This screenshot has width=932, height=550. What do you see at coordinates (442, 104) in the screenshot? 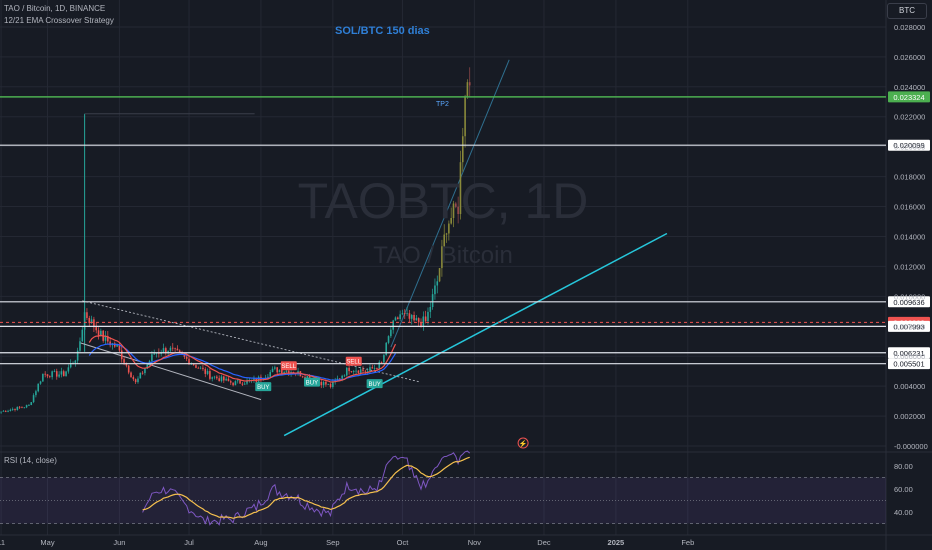
I see `tp-label: TP2` at bounding box center [442, 104].